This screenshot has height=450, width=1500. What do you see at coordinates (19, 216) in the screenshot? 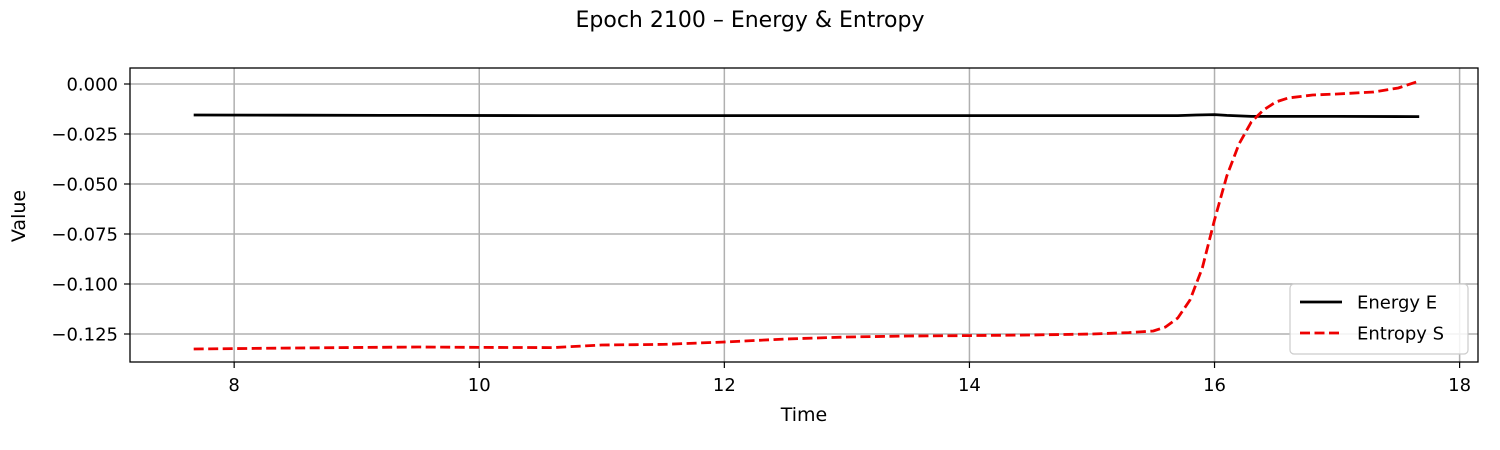
I see `y-axis-label: Value` at bounding box center [19, 216].